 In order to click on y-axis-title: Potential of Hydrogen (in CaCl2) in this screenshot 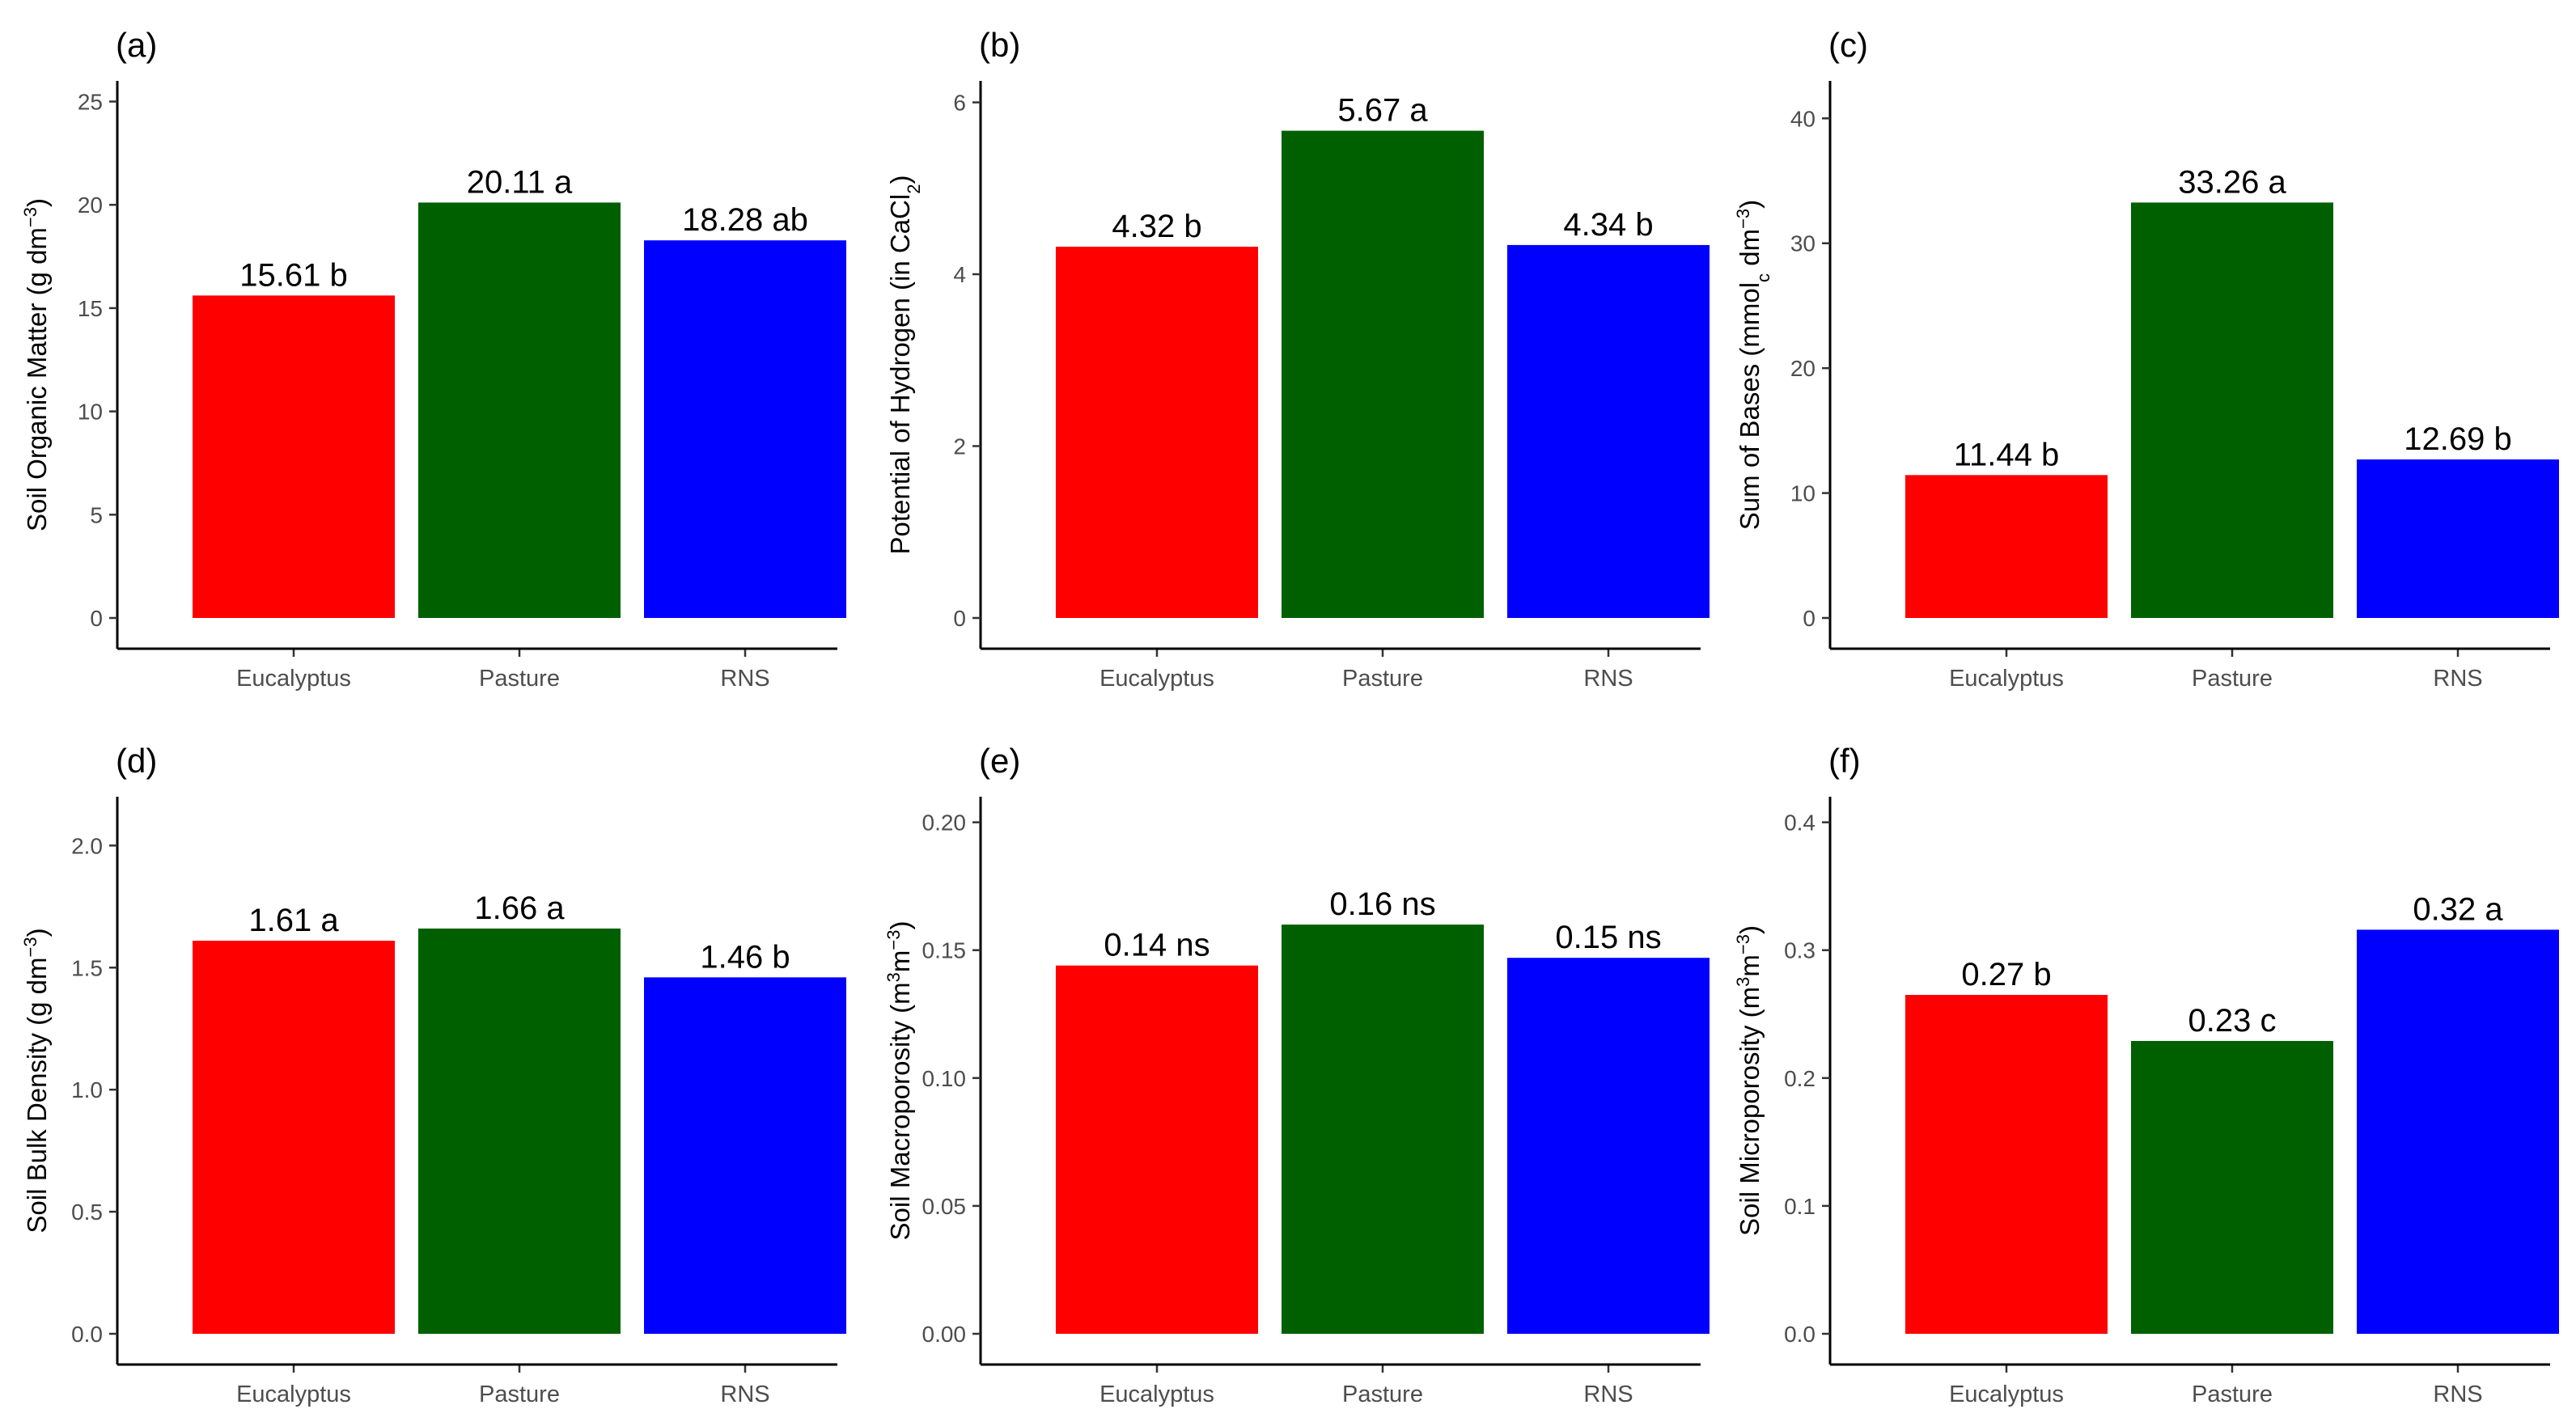, I will do `click(904, 365)`.